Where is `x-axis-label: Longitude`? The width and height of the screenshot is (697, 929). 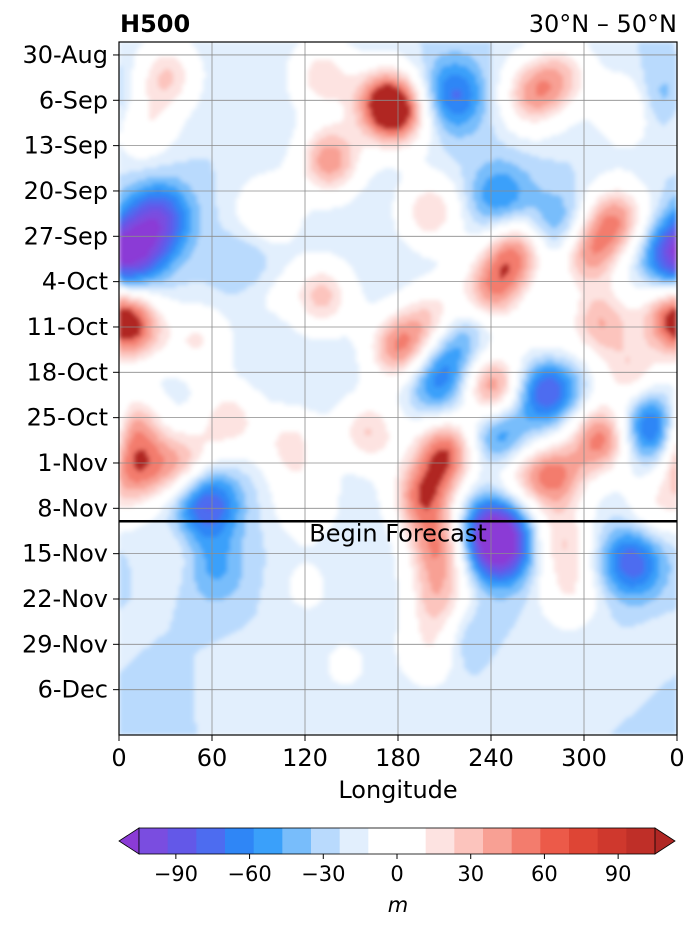
x-axis-label: Longitude is located at coordinates (397, 790).